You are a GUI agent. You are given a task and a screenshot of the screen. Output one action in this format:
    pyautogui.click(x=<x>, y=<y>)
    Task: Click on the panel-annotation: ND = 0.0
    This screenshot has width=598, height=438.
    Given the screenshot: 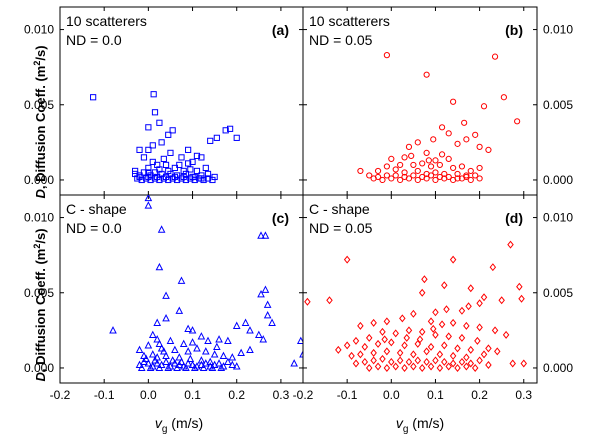 What is the action you would take?
    pyautogui.click(x=94, y=40)
    